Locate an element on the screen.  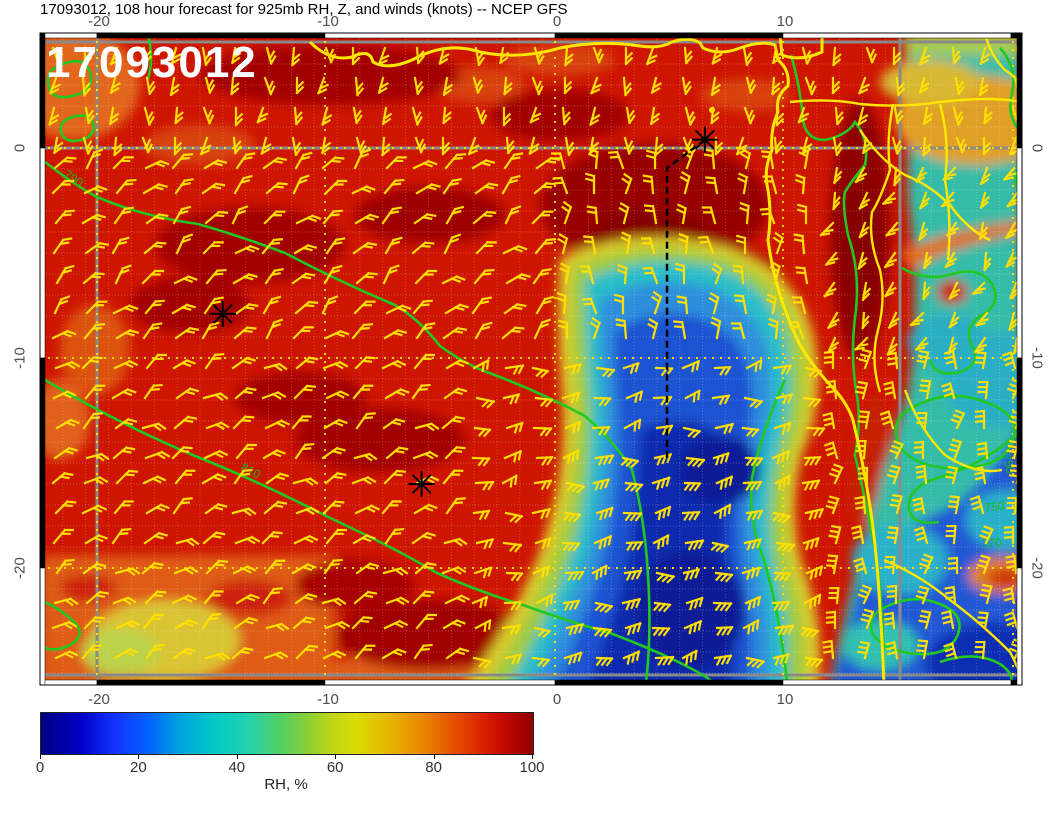
station-marker is located at coordinates (421, 484).